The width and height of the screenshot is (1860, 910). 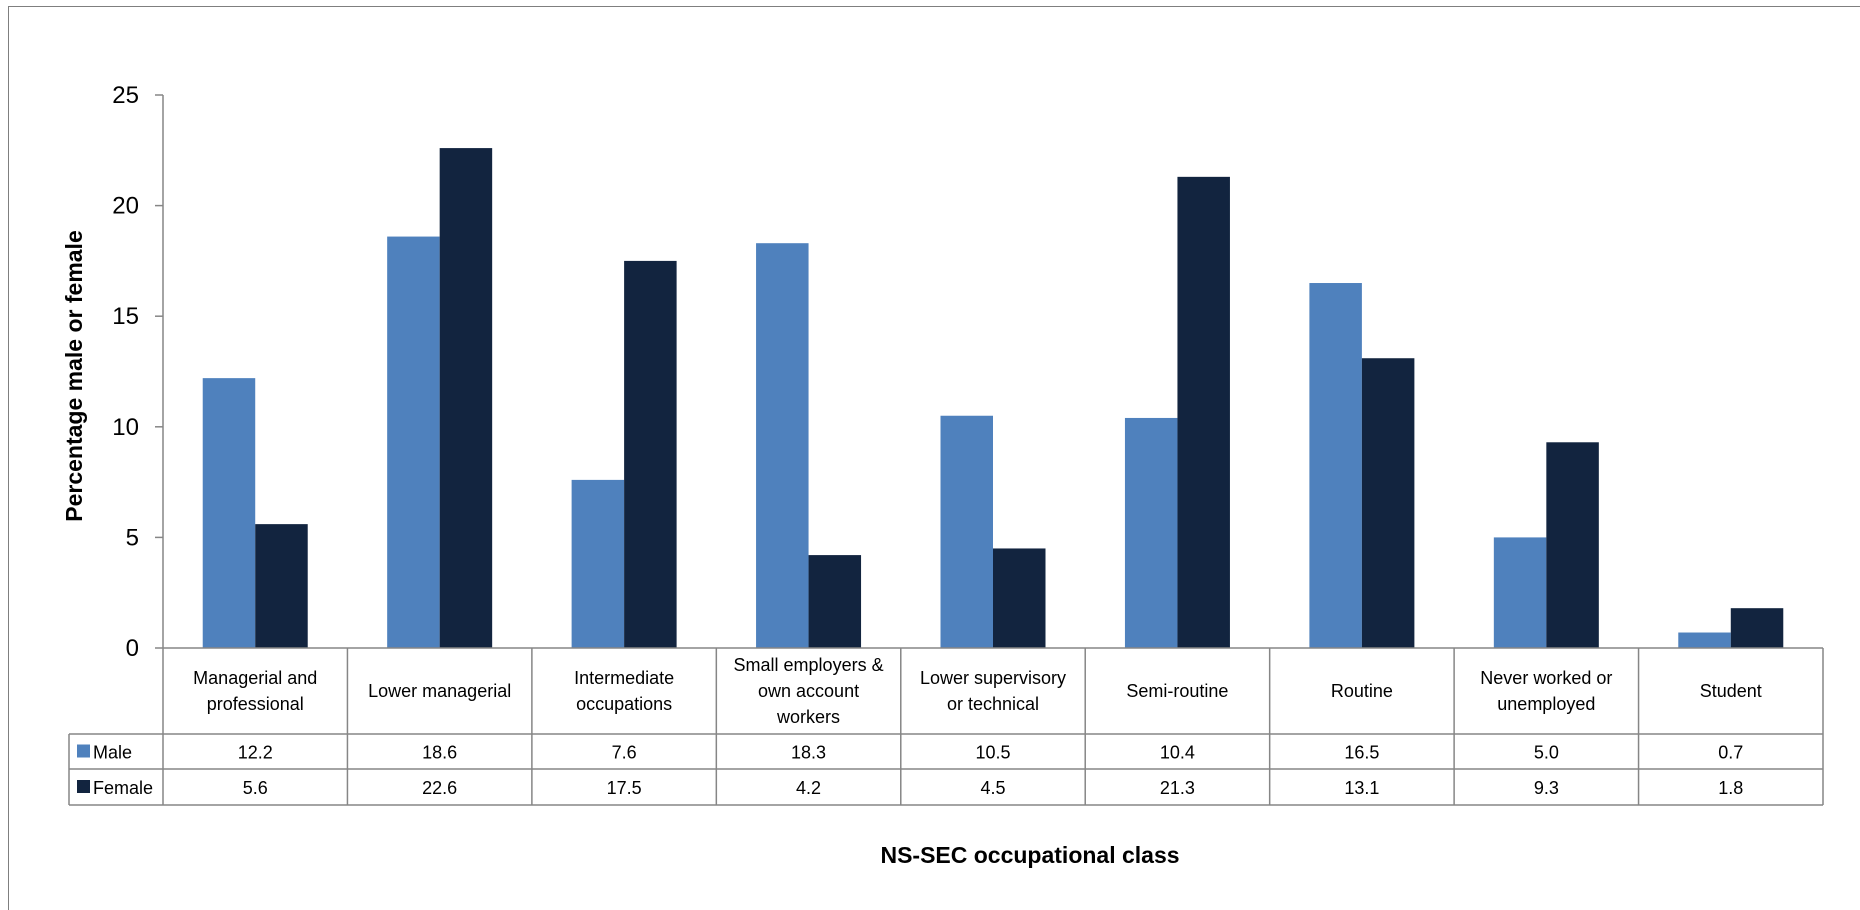 I want to click on category-label: unemployed, so click(x=1546, y=704).